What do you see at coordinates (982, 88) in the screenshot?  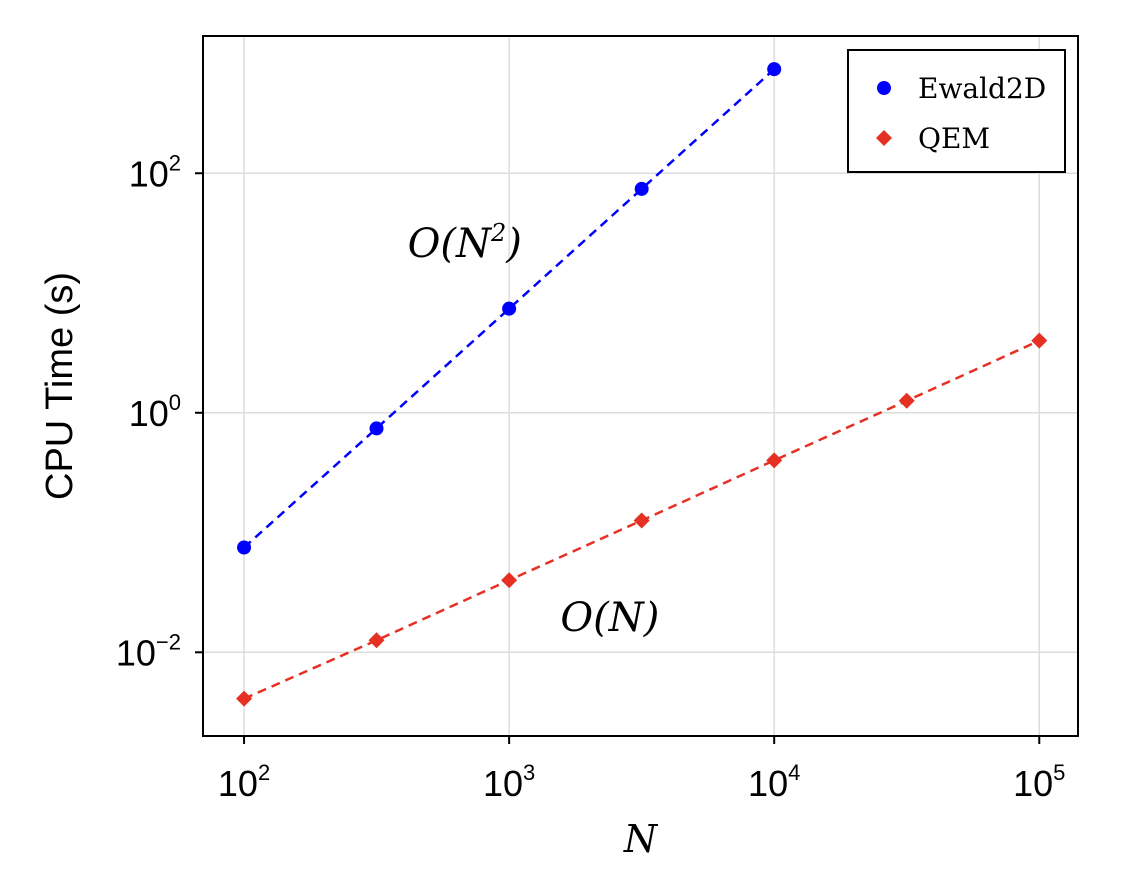 I see `legend-label-ewald2d: Ewald2D` at bounding box center [982, 88].